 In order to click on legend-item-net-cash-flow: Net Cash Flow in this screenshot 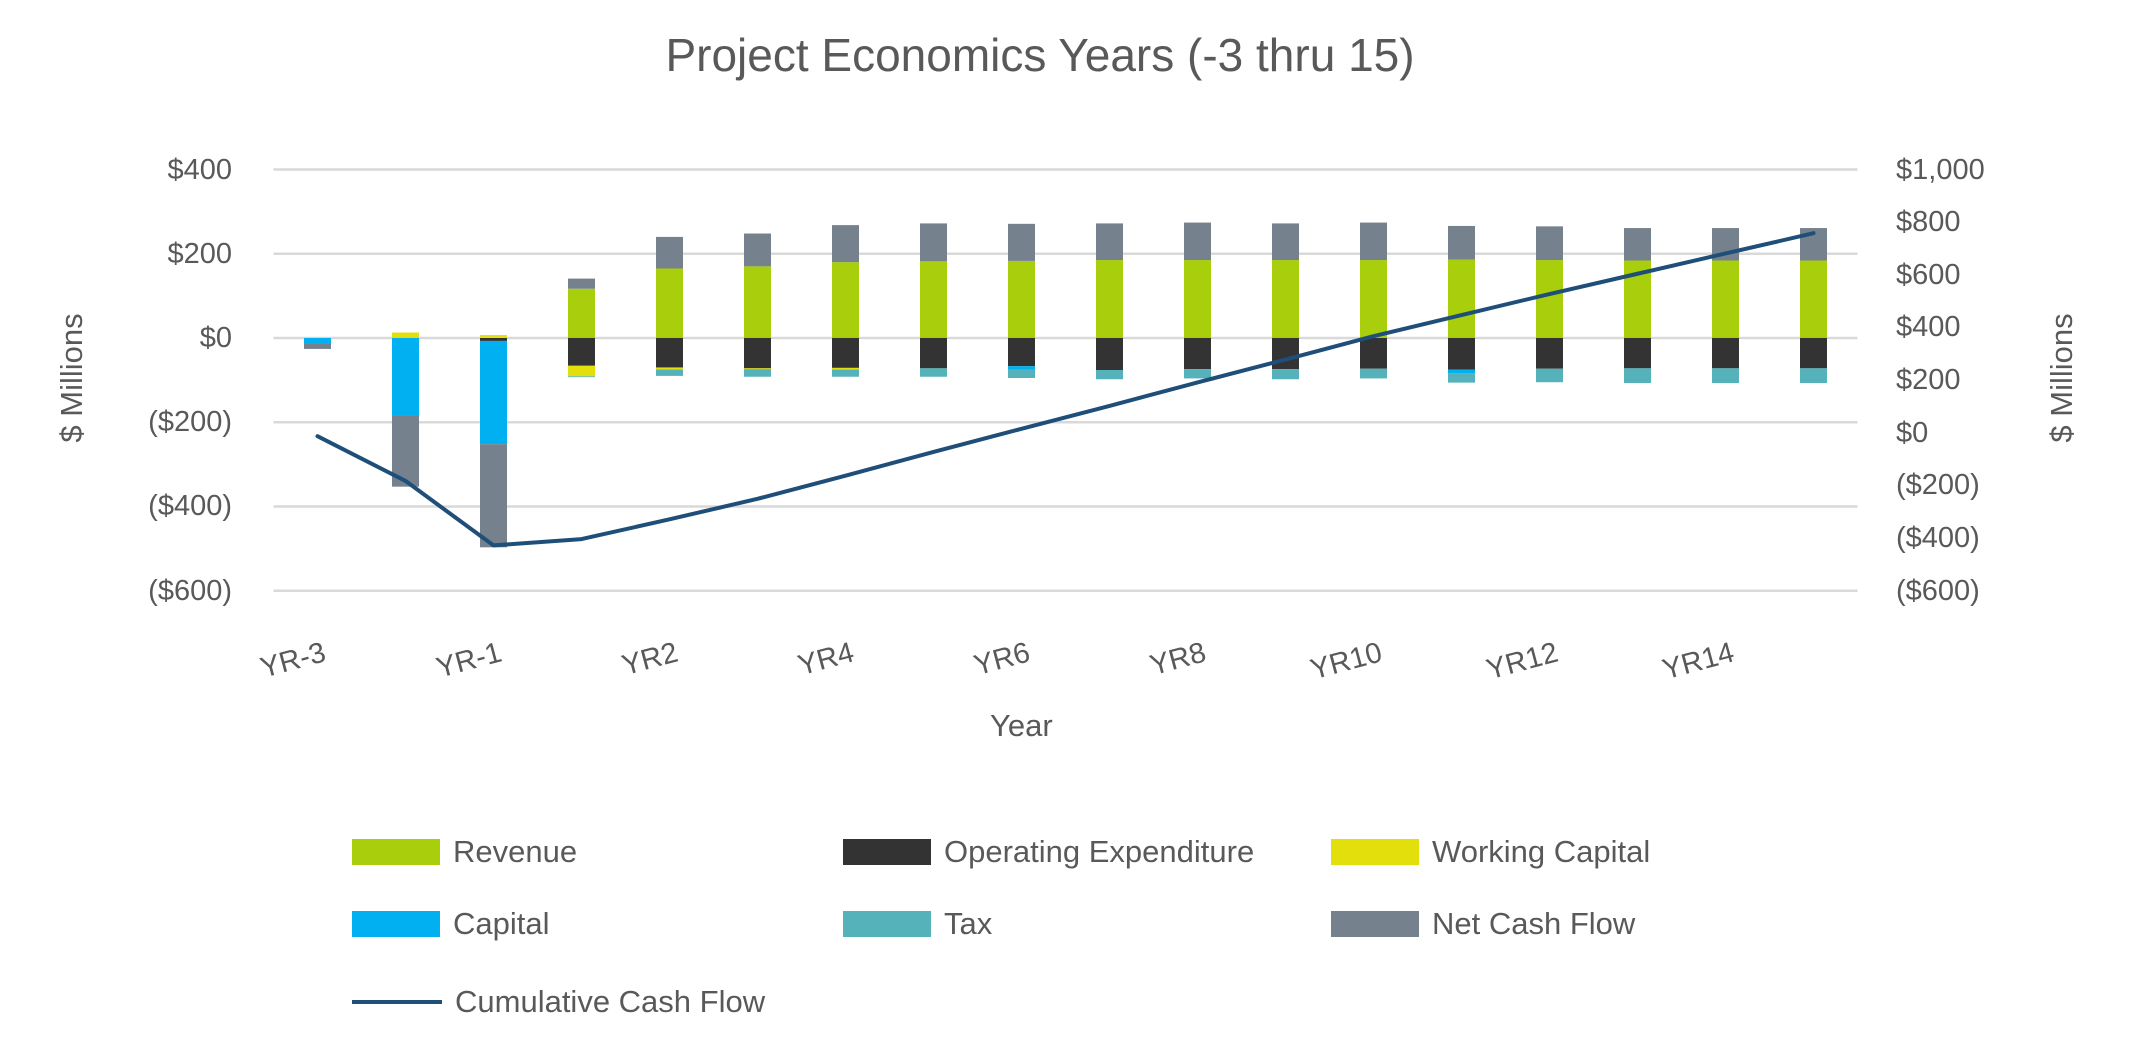, I will do `click(1483, 923)`.